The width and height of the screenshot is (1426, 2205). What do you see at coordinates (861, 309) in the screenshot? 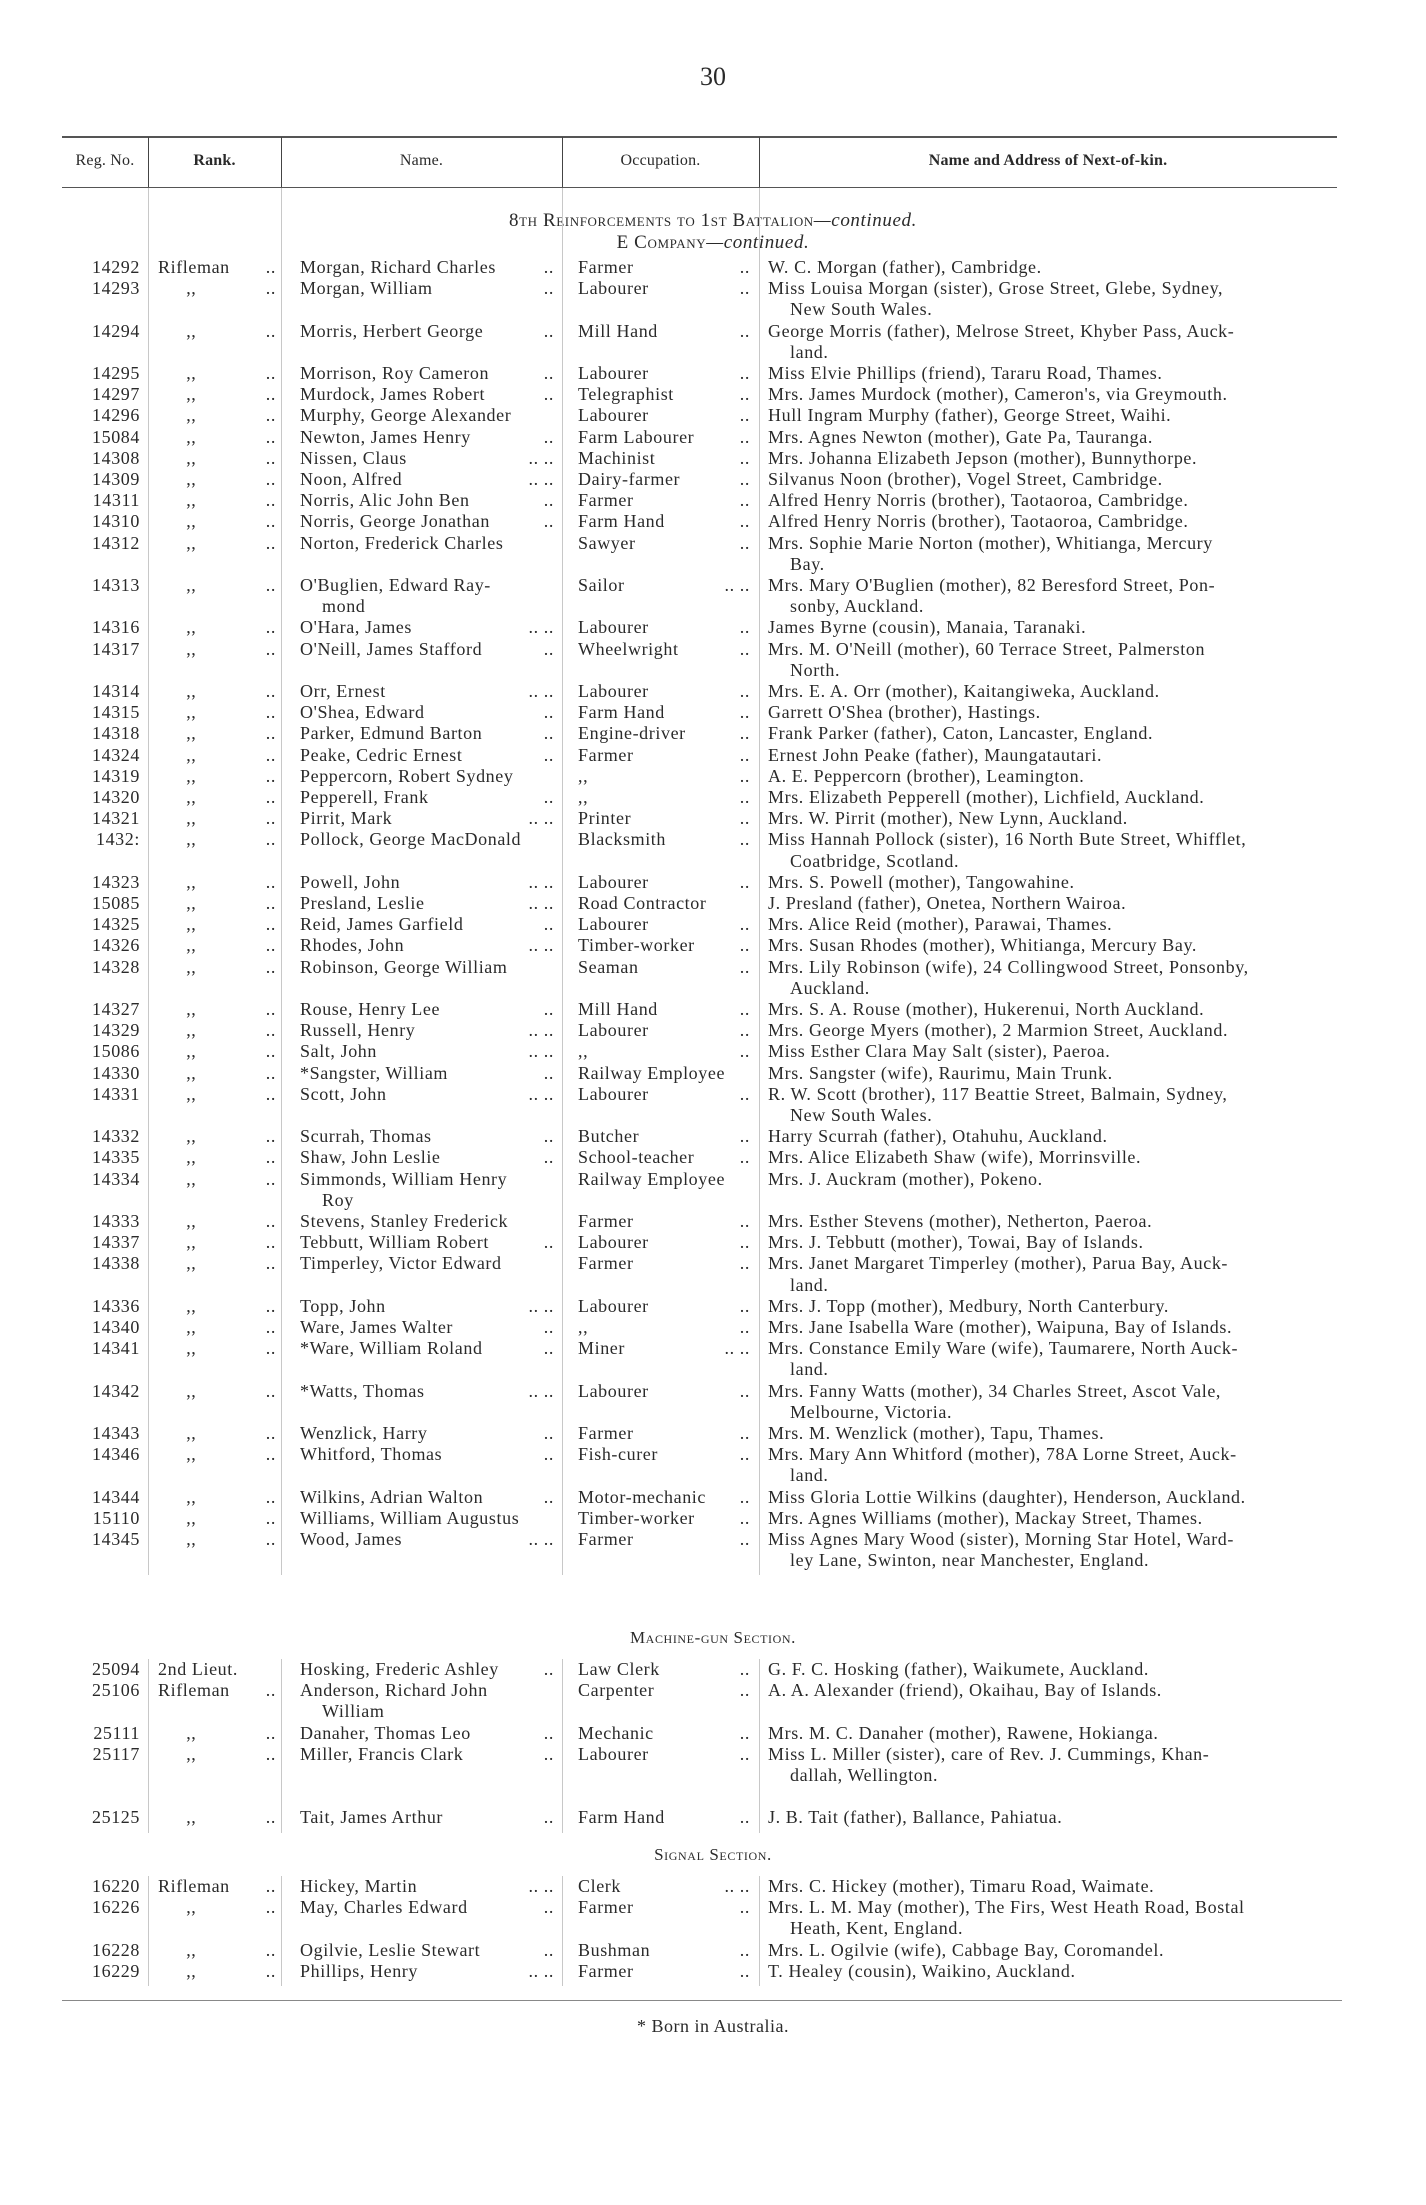
I see `cell-line: New South Wales.` at bounding box center [861, 309].